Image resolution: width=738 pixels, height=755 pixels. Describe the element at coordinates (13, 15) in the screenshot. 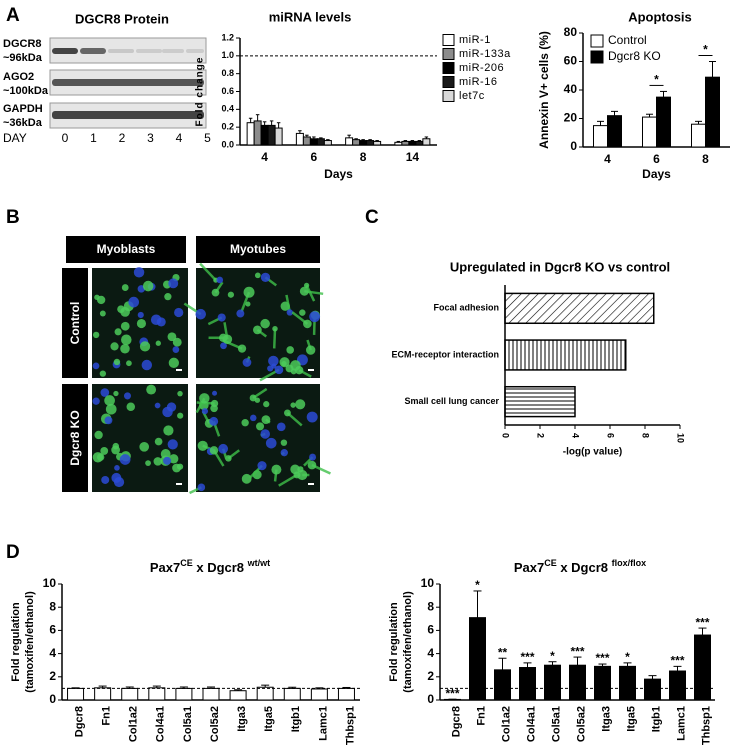

I see `panel-letter: A` at that location.